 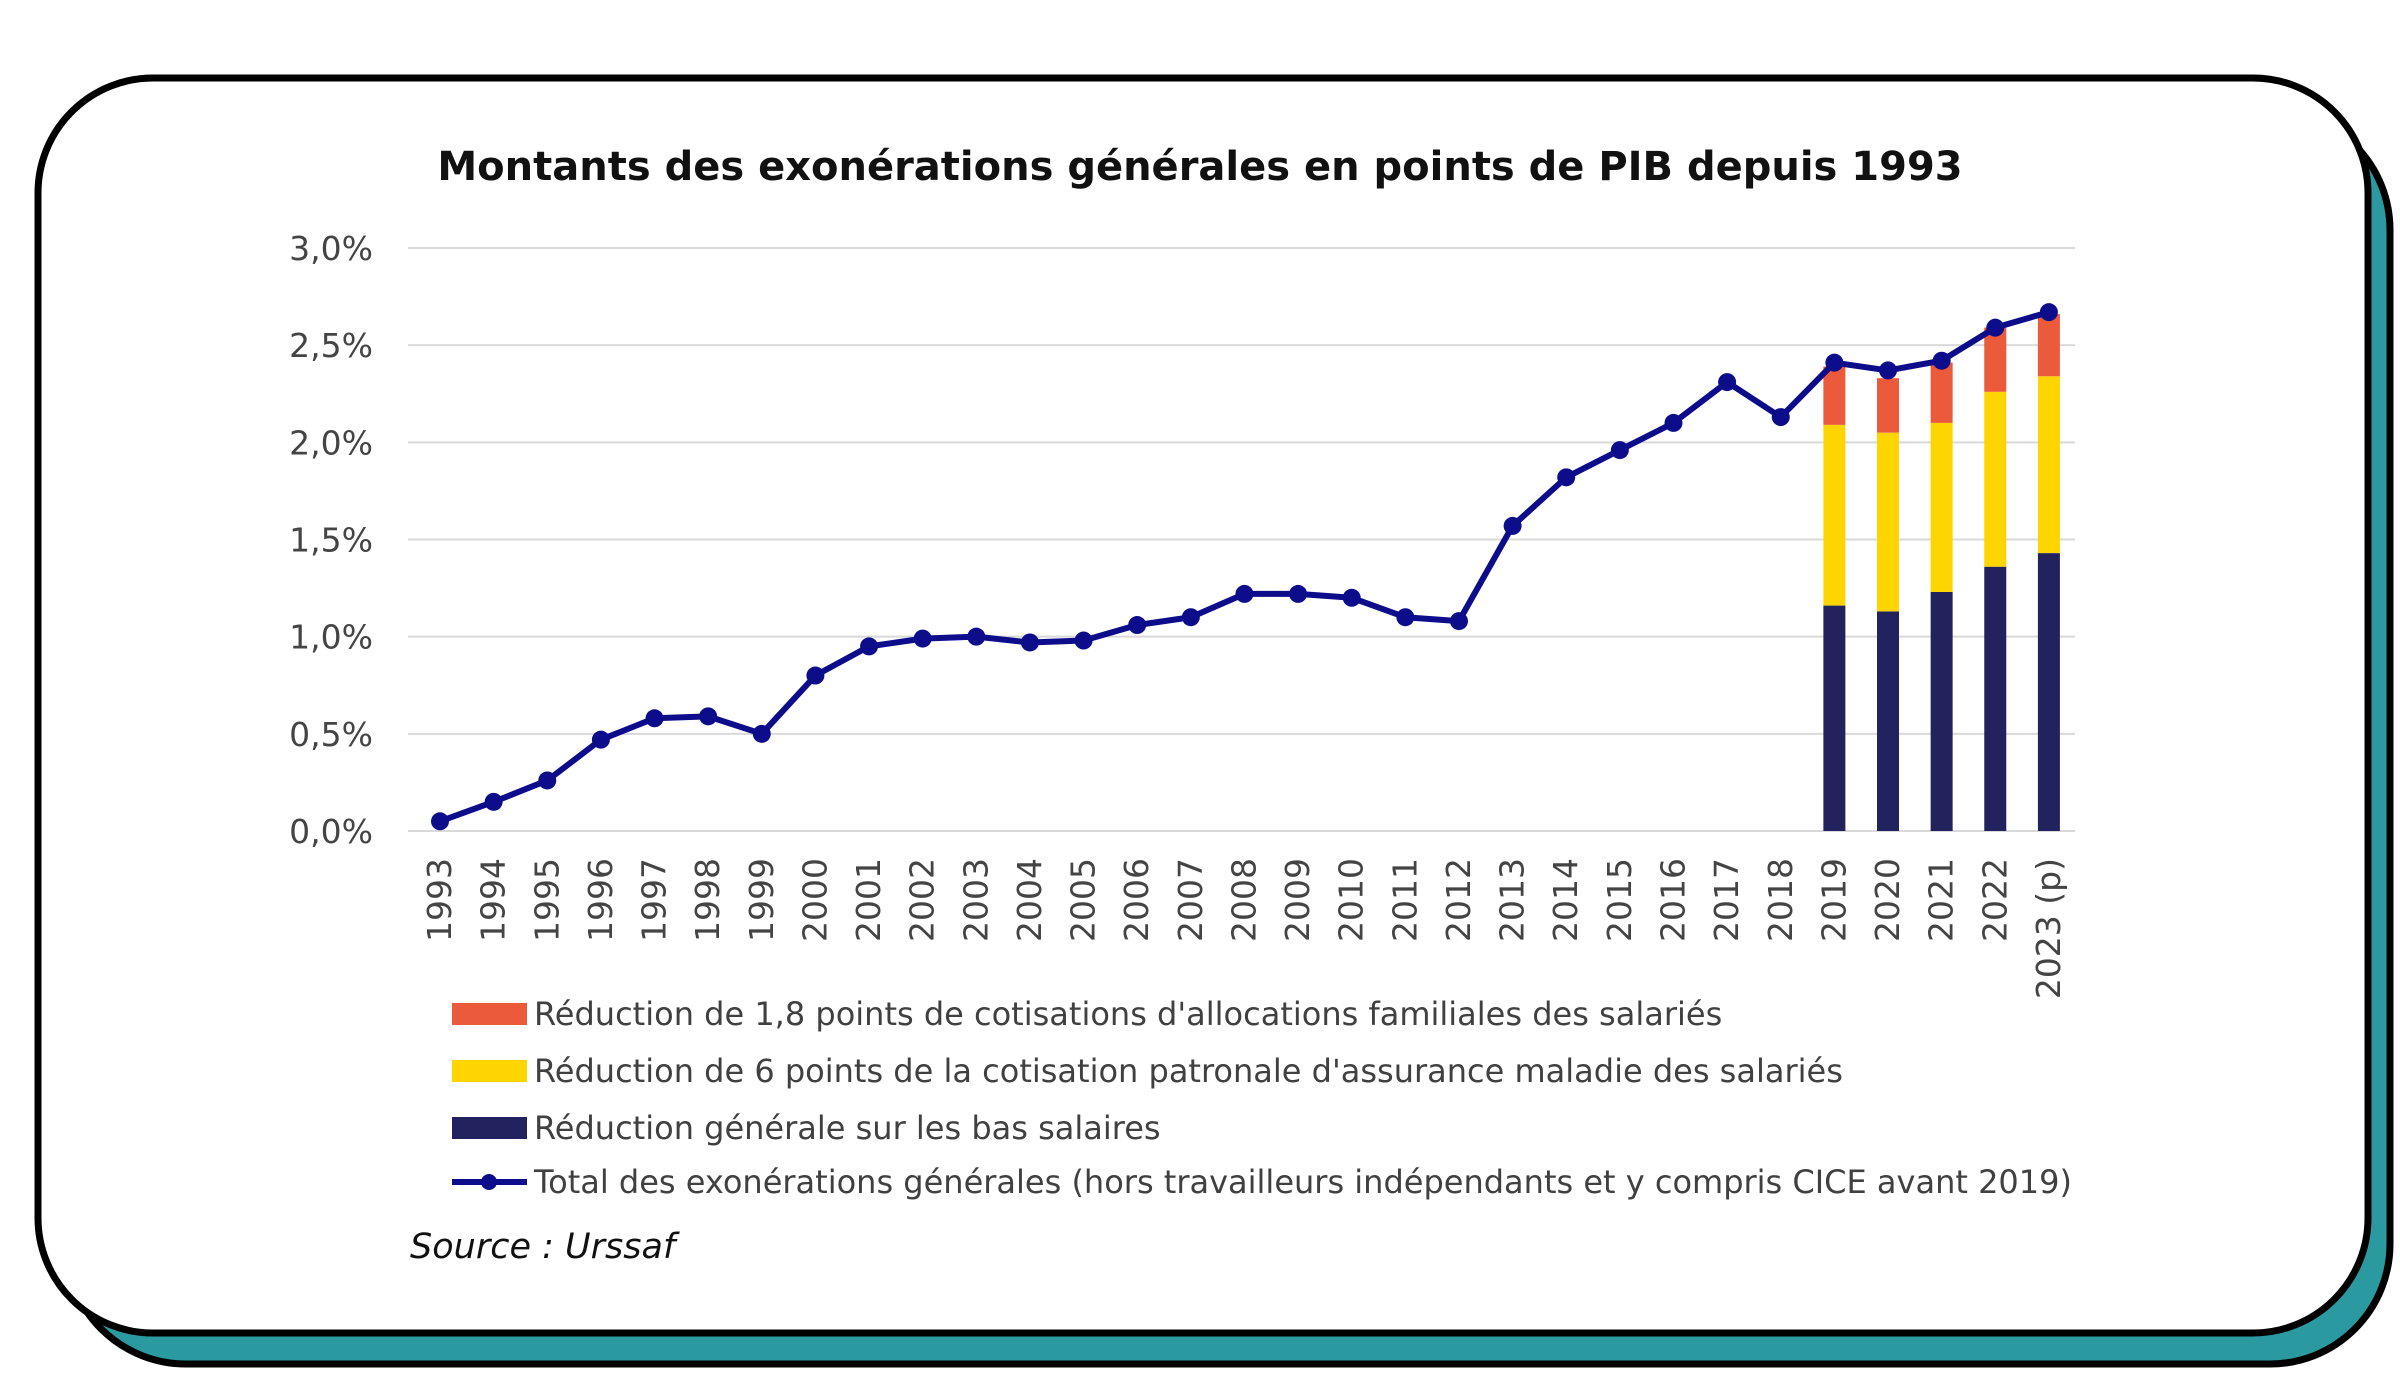 What do you see at coordinates (331, 734) in the screenshot?
I see `y-tick-label: 0,5%` at bounding box center [331, 734].